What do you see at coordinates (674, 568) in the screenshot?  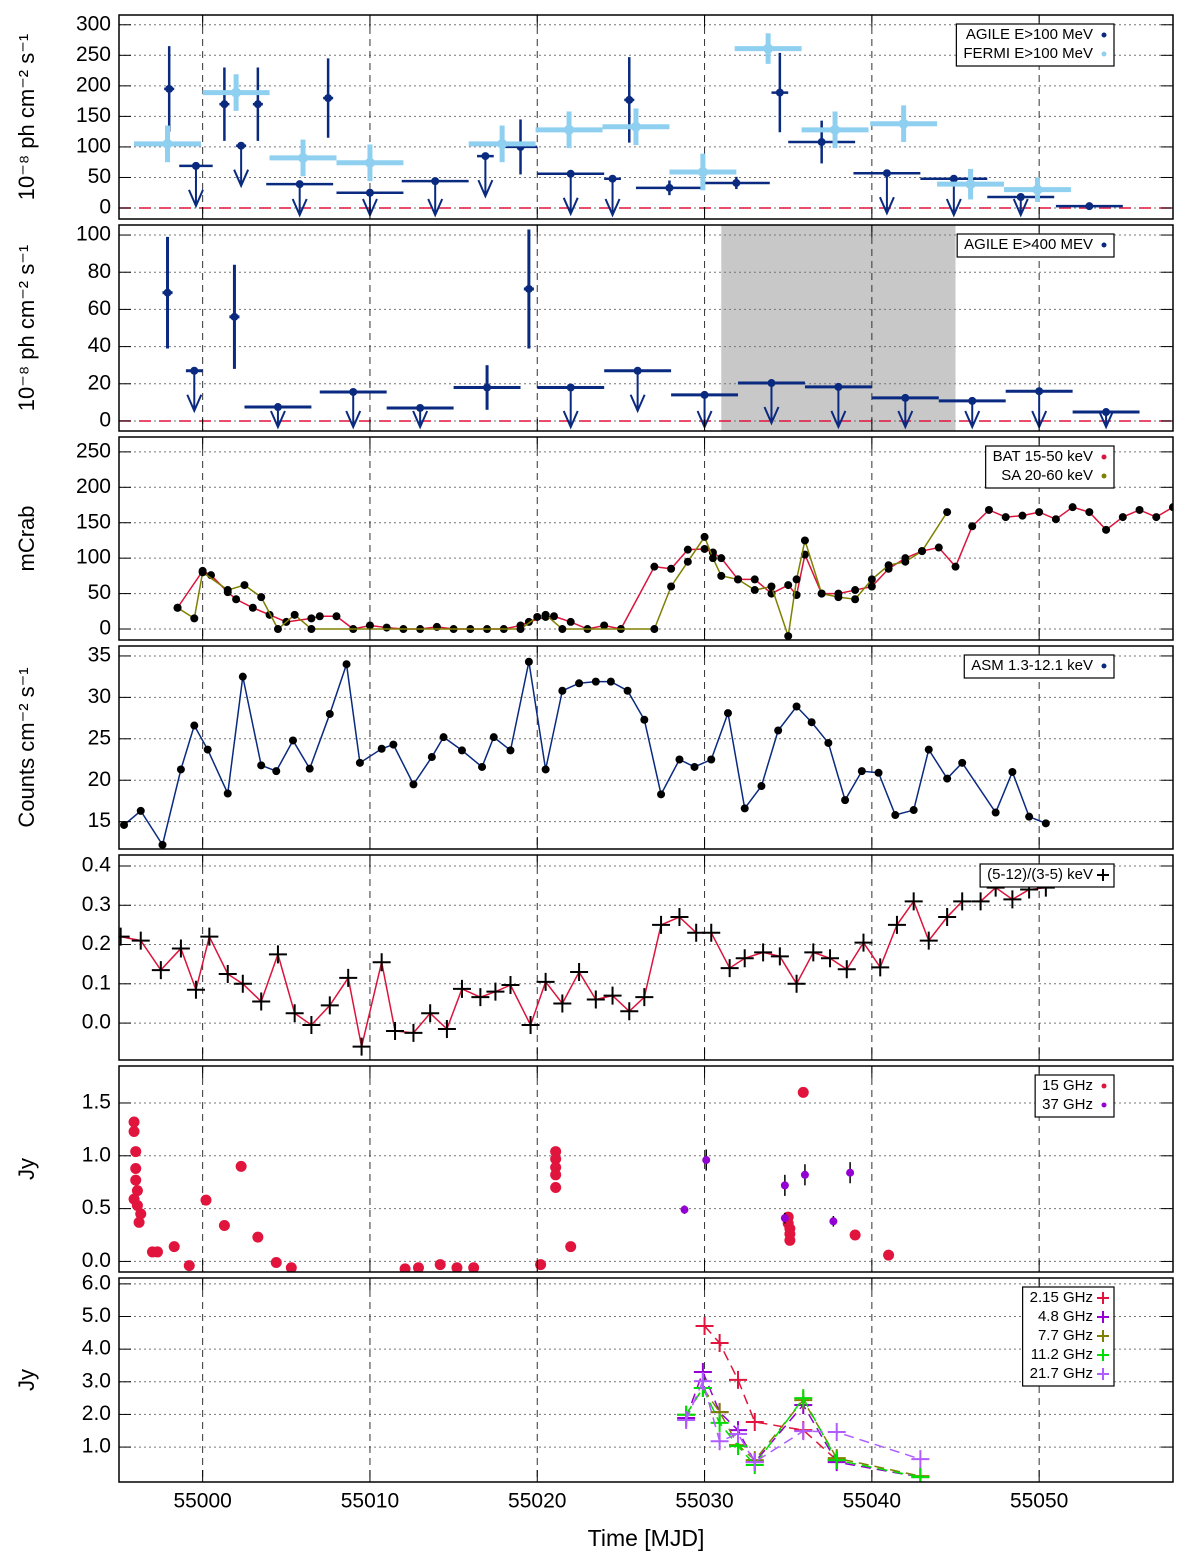 I see `series-line` at bounding box center [674, 568].